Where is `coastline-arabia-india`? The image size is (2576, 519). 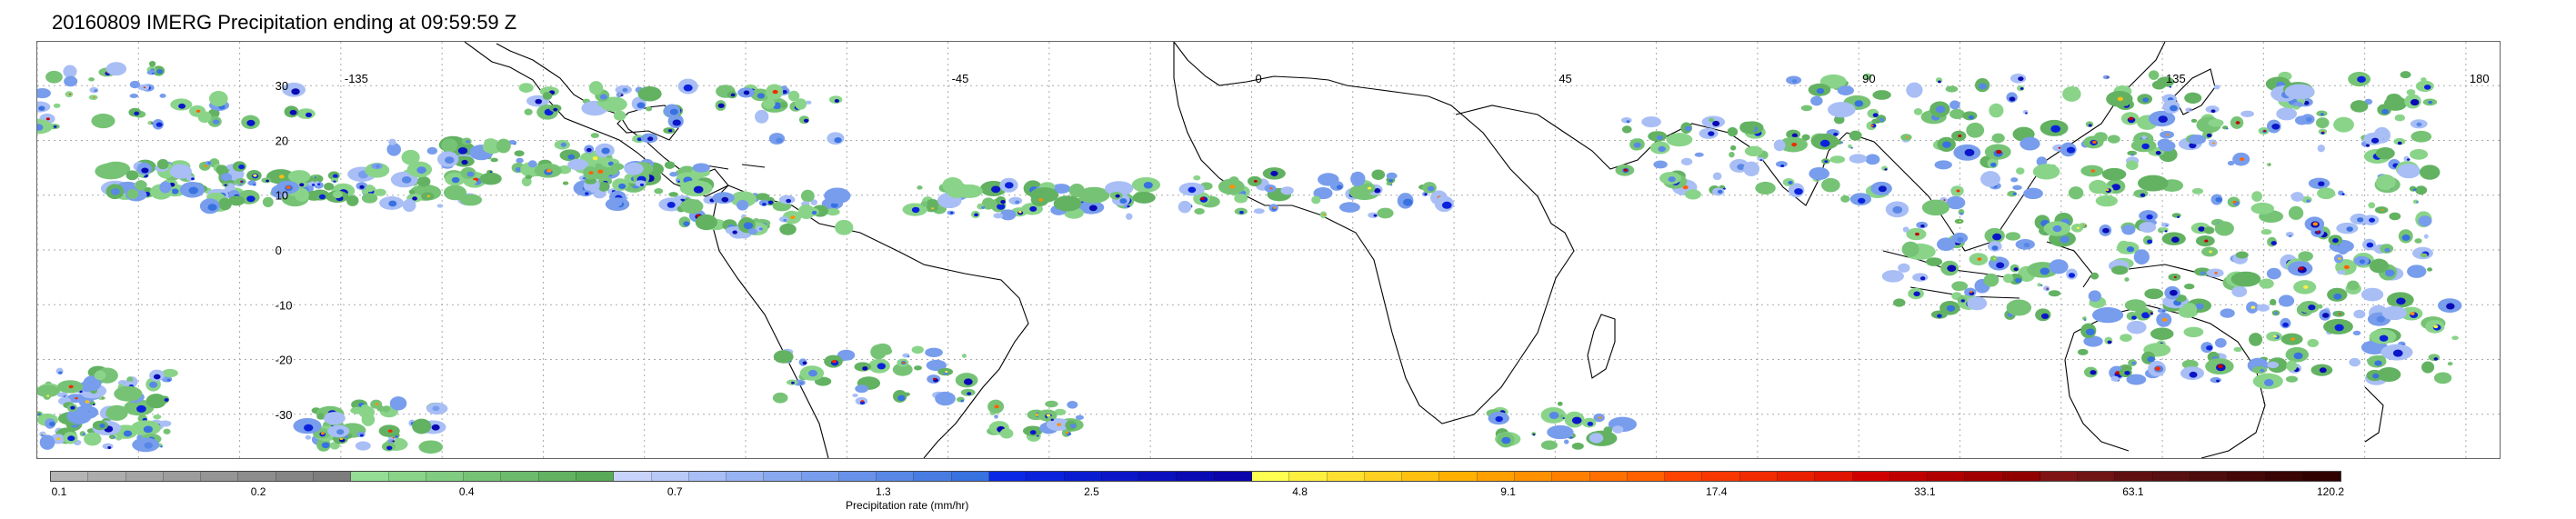 coastline-arabia-india is located at coordinates (1651, 155).